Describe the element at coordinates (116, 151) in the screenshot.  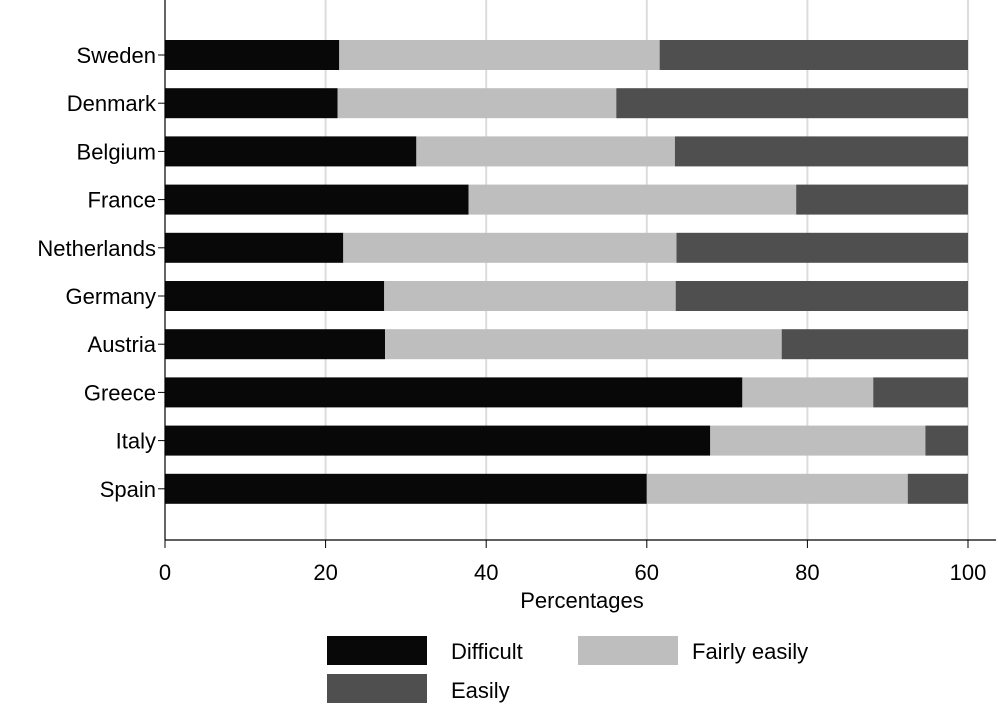
I see `category-label: Belgium` at that location.